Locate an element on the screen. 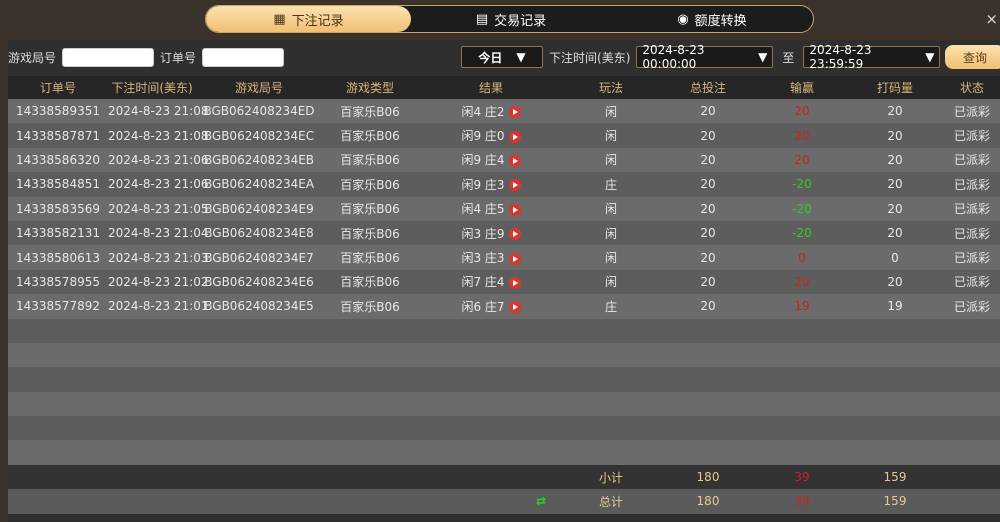 The width and height of the screenshot is (1000, 522). result-text: 闲3 庄3 is located at coordinates (483, 258).